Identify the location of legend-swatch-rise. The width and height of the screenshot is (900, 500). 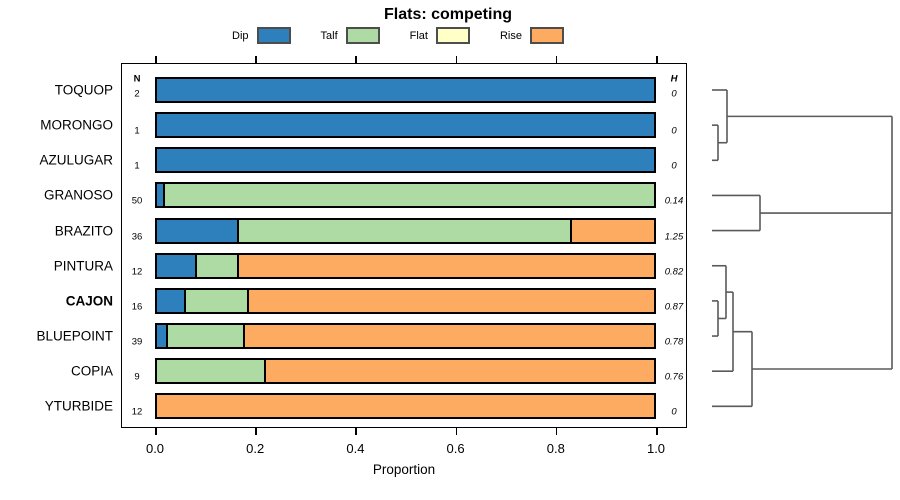
(547, 35).